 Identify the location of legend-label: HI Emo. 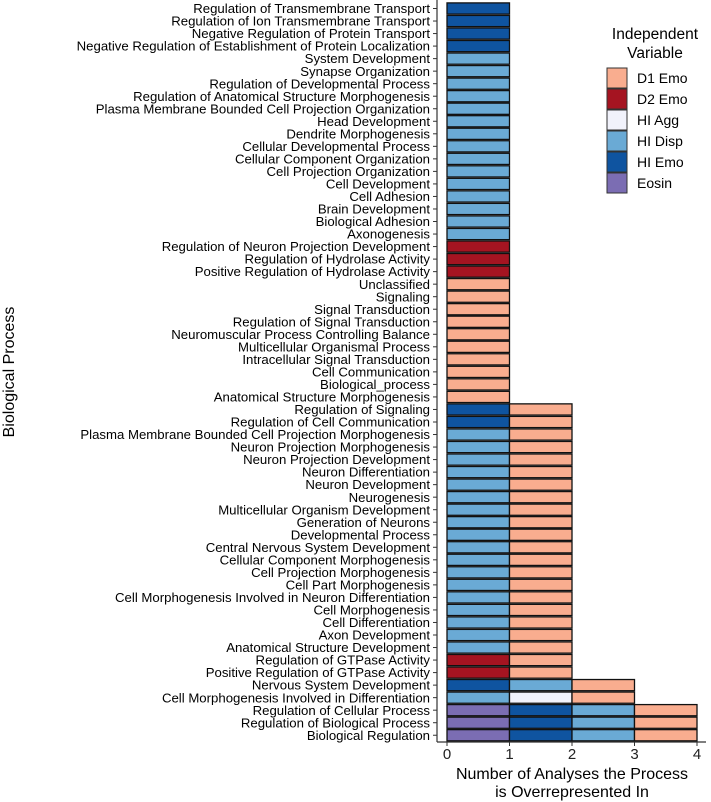
(660, 162).